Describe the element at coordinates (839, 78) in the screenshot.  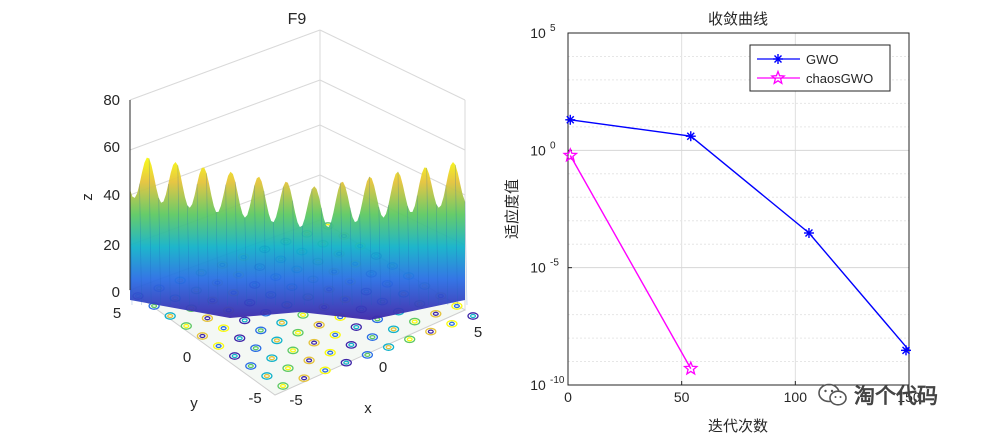
I see `legend-label-chaosgwo: chaosGWO` at that location.